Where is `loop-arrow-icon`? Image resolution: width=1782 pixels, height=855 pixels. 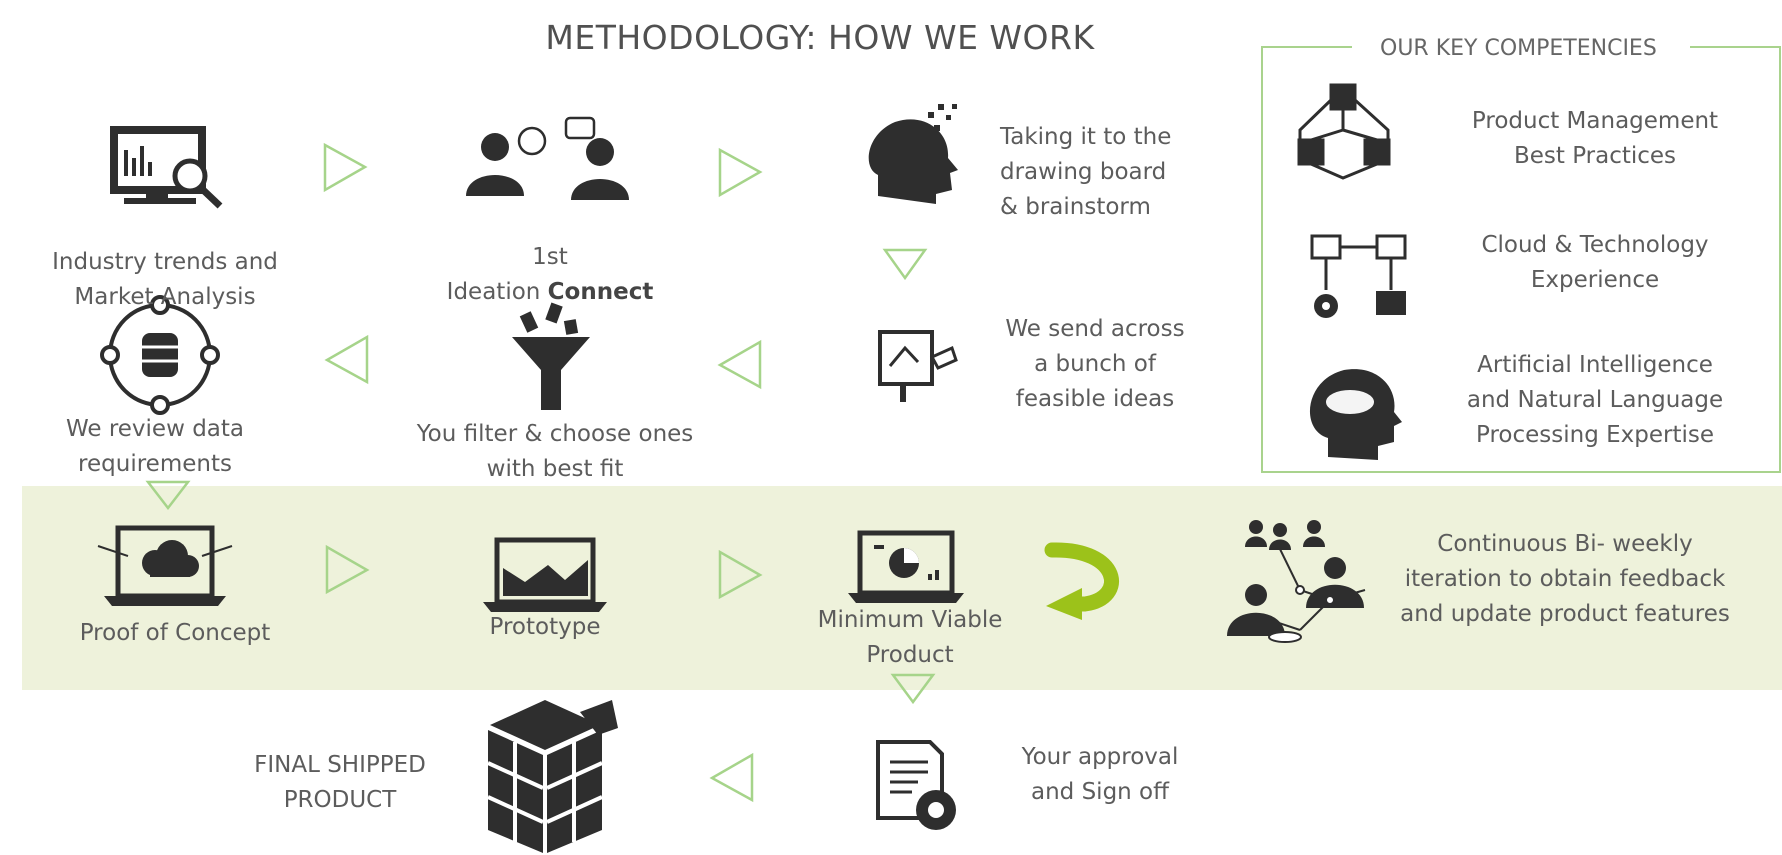
loop-arrow-icon is located at coordinates (1081, 581).